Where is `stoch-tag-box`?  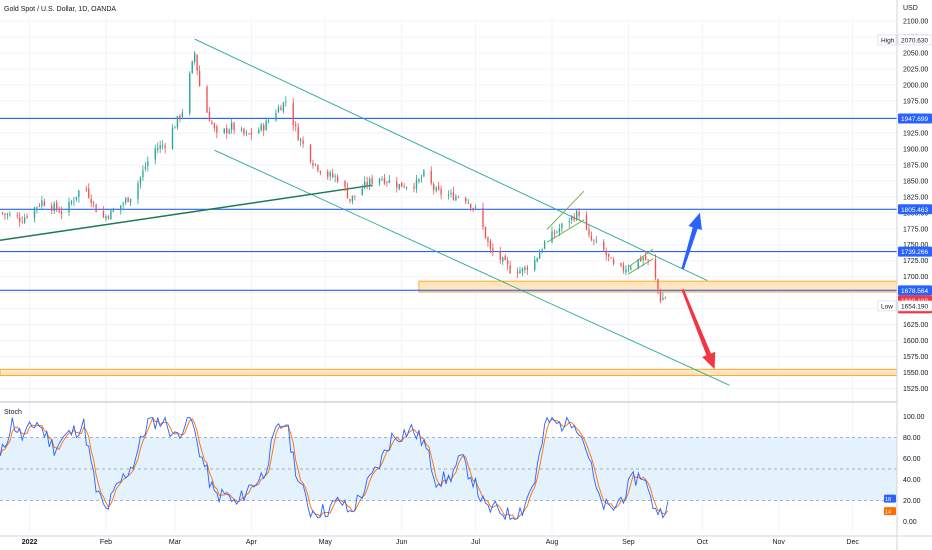 stoch-tag-box is located at coordinates (890, 498).